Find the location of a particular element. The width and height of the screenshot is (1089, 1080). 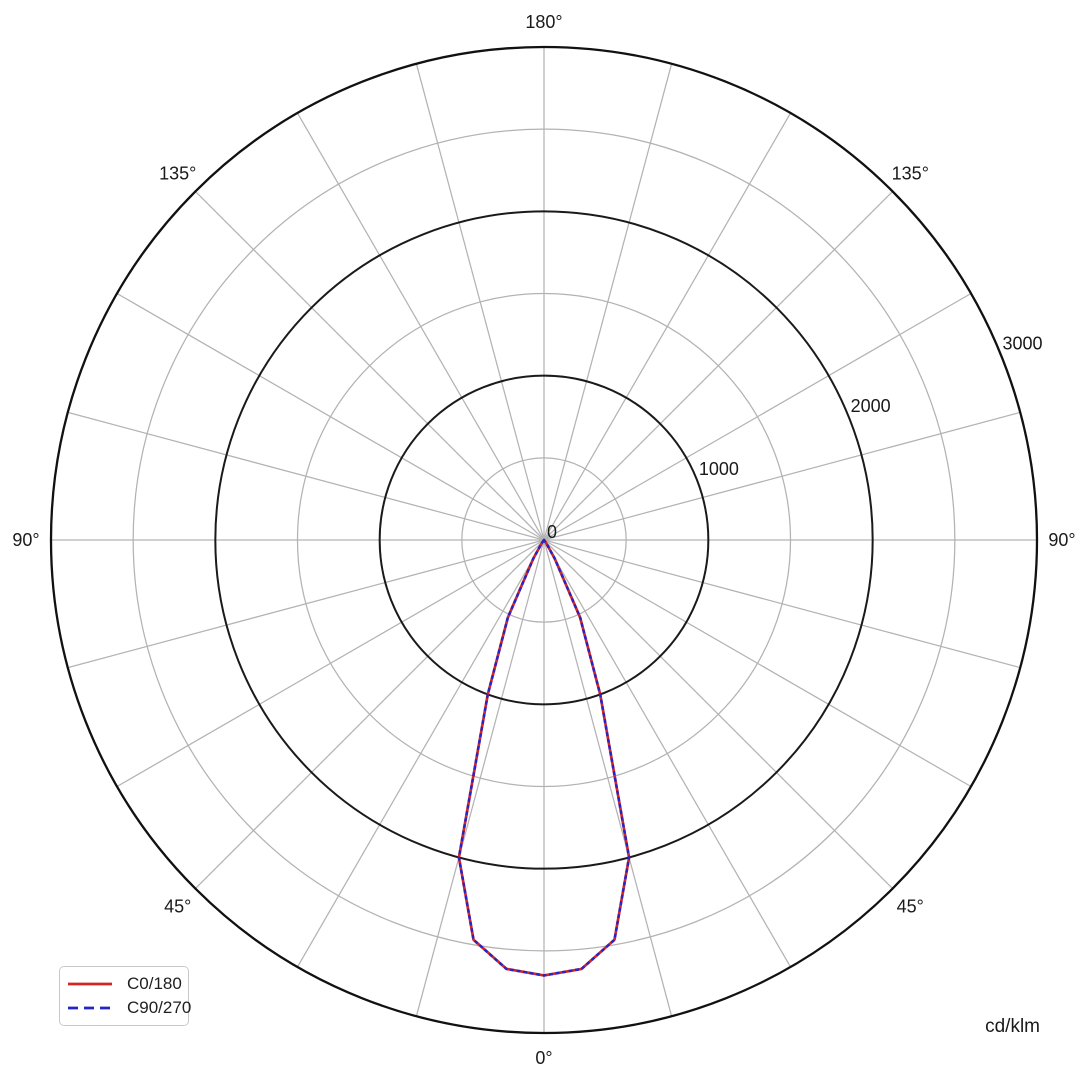

radial-tick-label: 2000 is located at coordinates (871, 406).